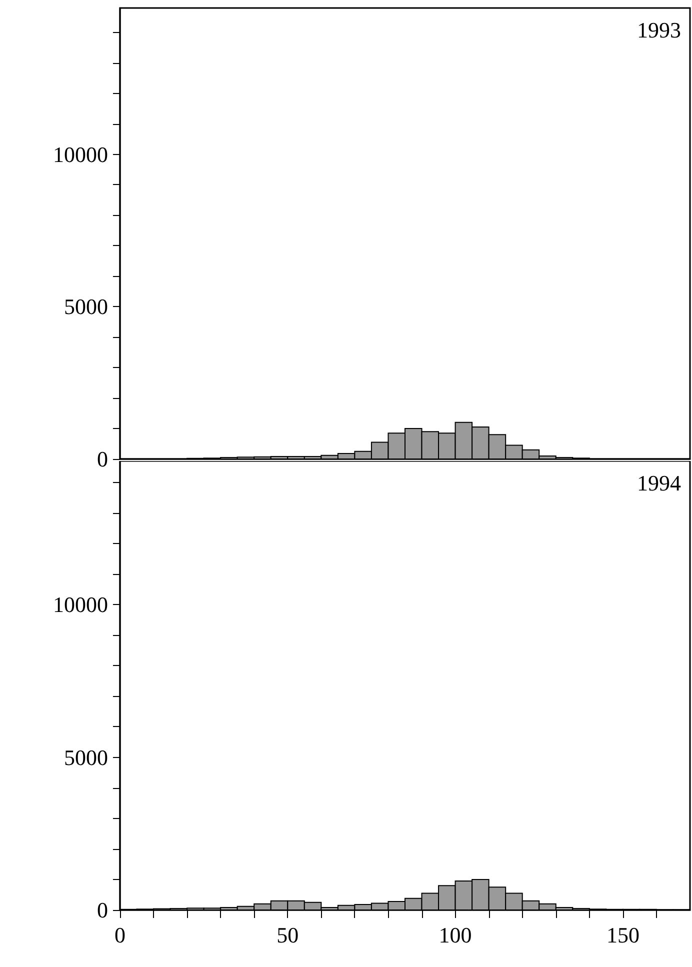  What do you see at coordinates (455, 935) in the screenshot?
I see `x-tick-label: 100` at bounding box center [455, 935].